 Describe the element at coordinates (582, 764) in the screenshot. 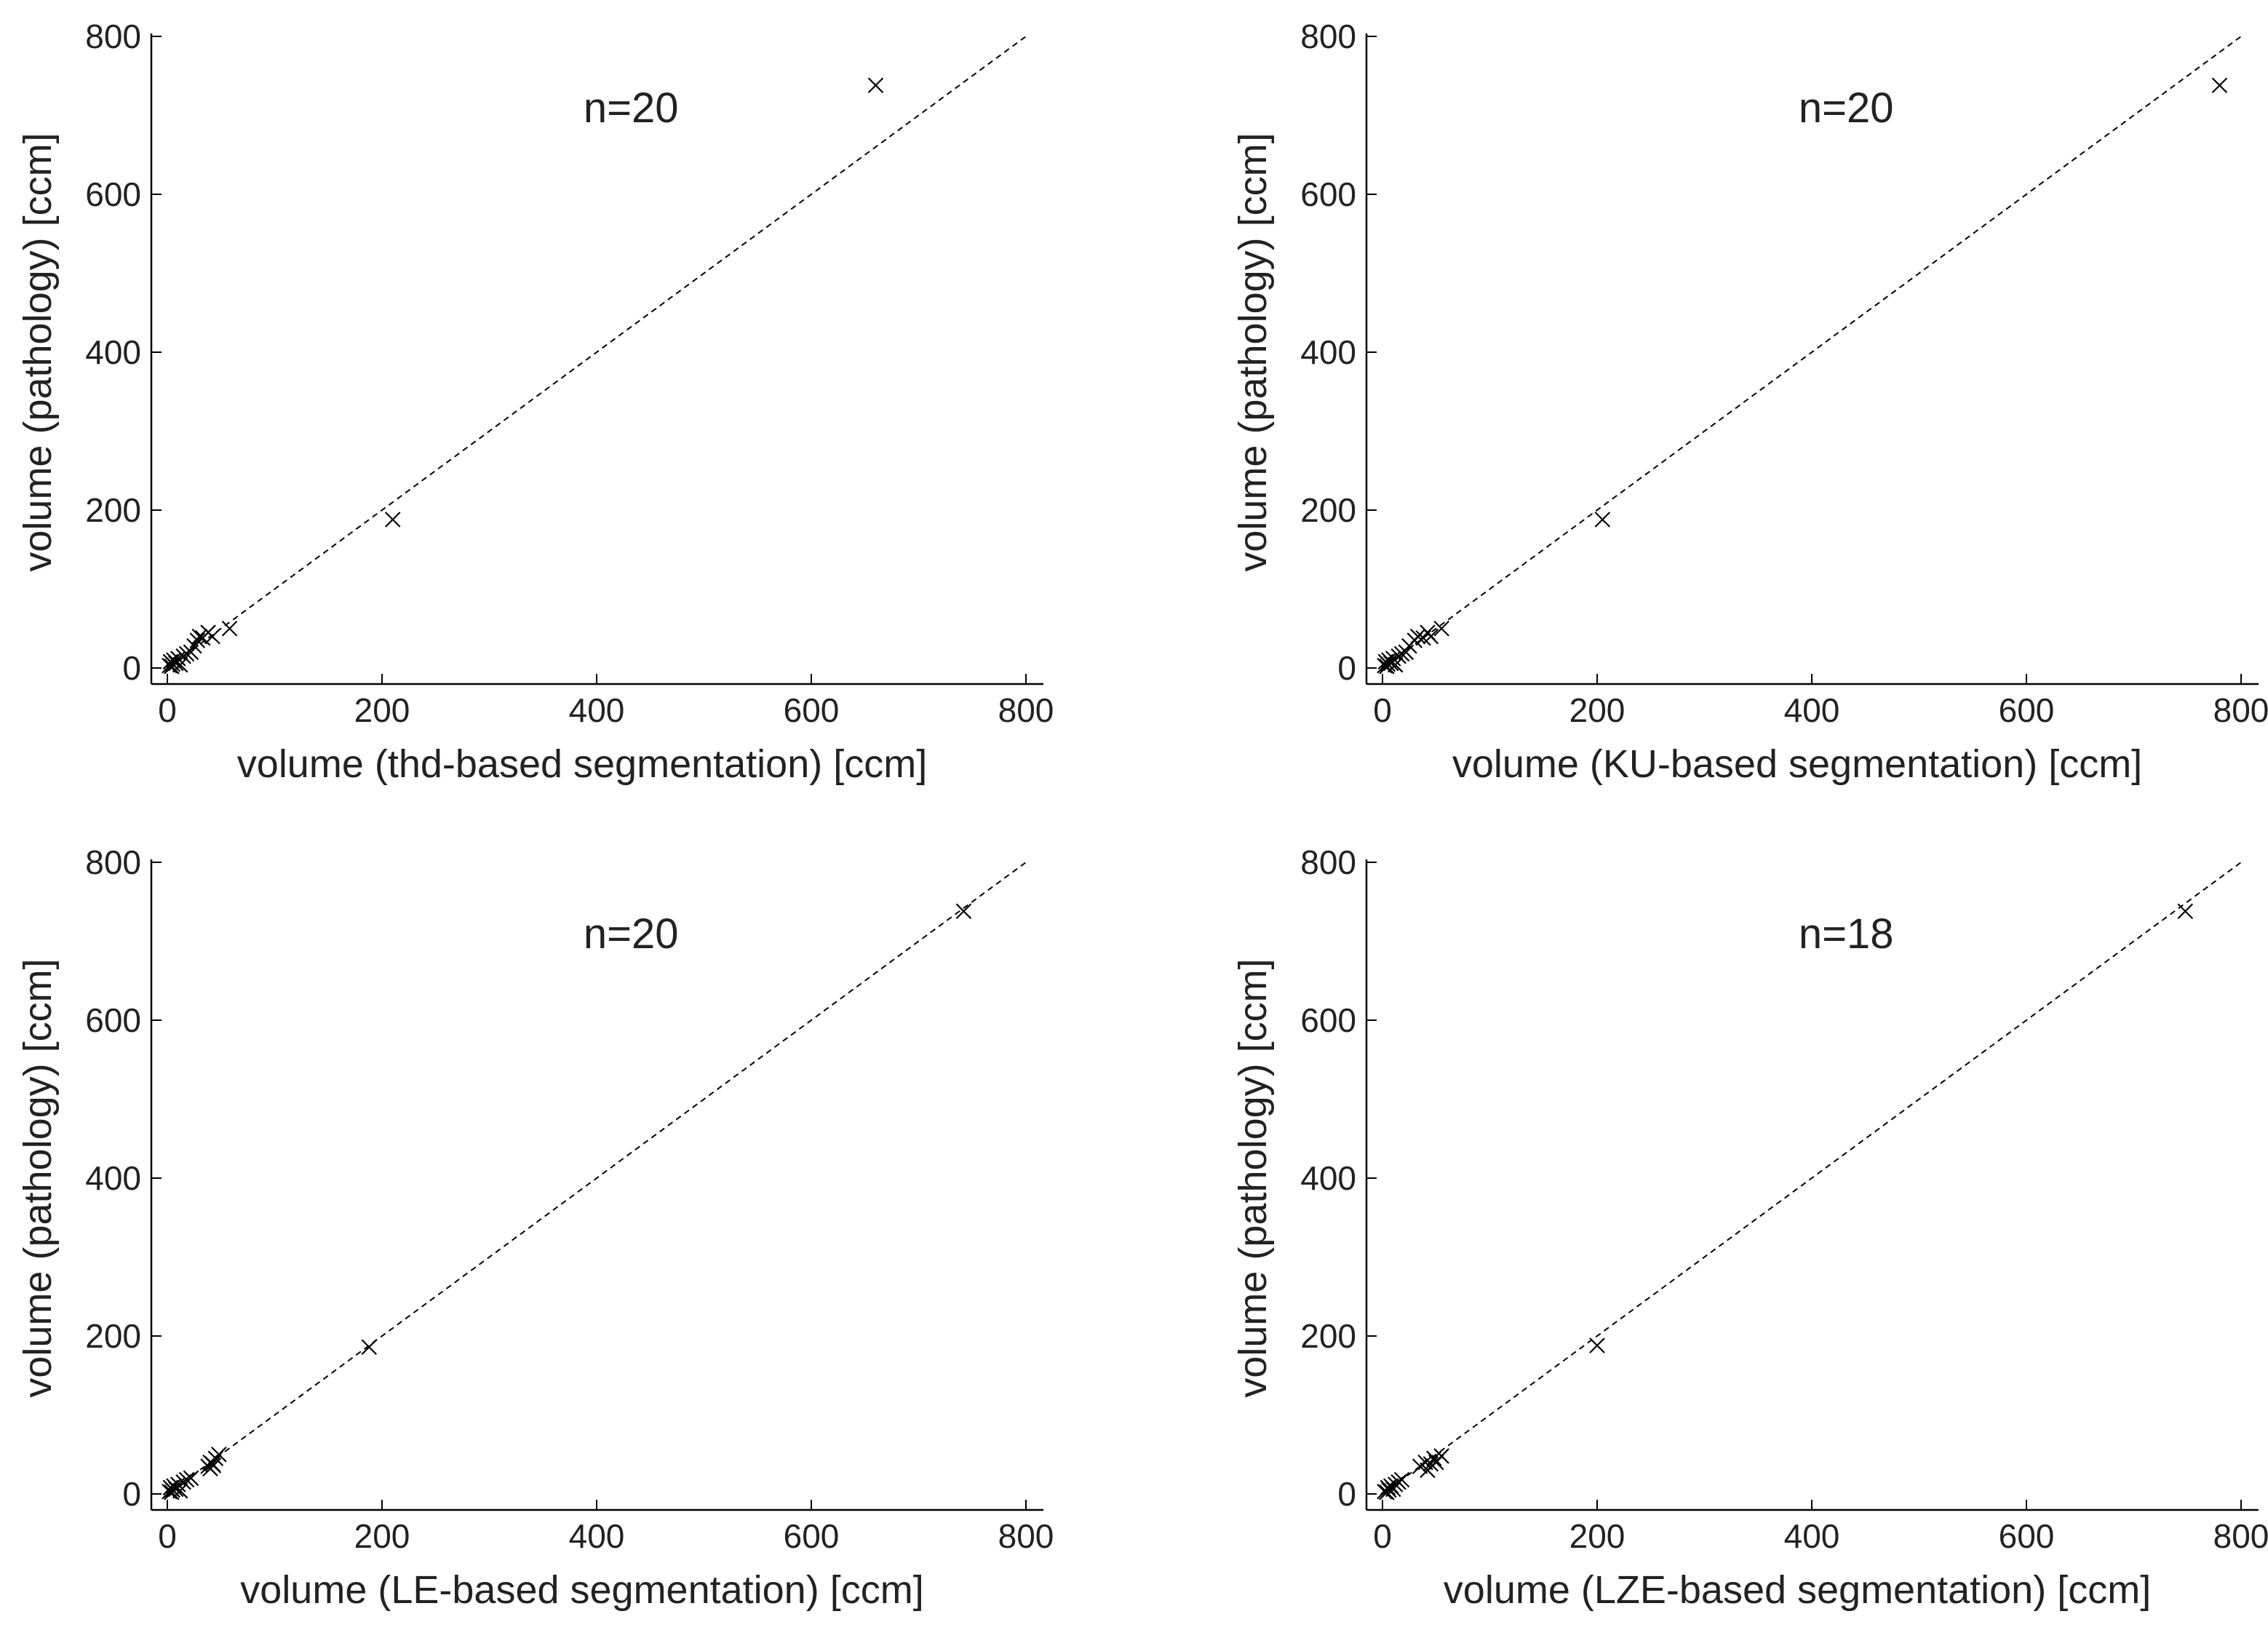

I see `x-axis-label: volume (thd-based segmentation) [ccm]` at that location.